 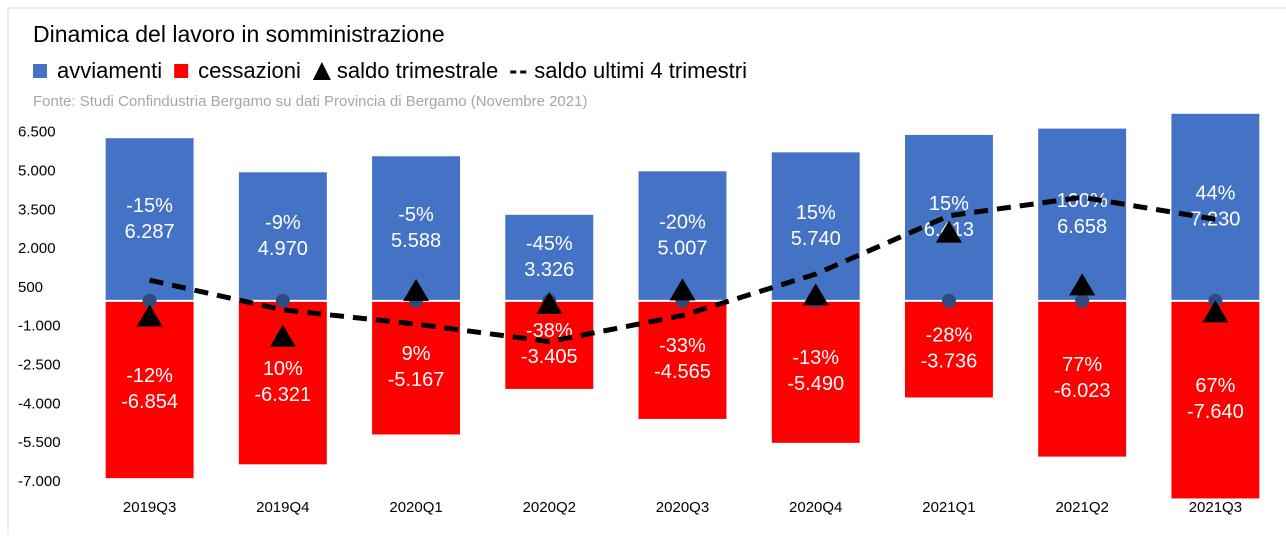 What do you see at coordinates (283, 249) in the screenshot?
I see `value-label: 4.970` at bounding box center [283, 249].